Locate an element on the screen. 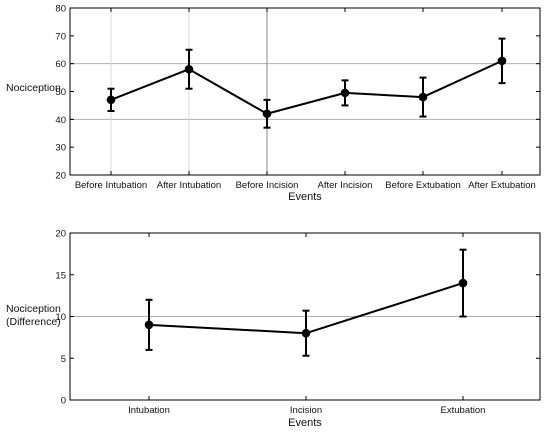  y-tick-label: 15 is located at coordinates (60, 275).